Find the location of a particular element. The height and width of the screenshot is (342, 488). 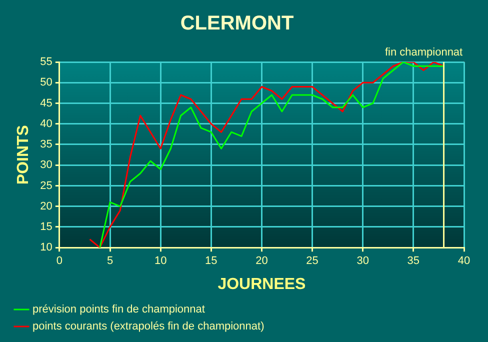

y-tick-label: 25 is located at coordinates (46, 186).